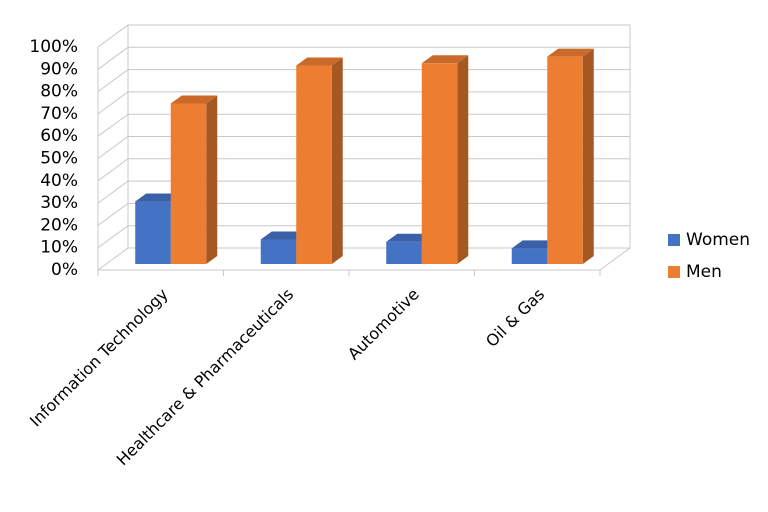  I want to click on y-tick-label: 20%, so click(59, 225).